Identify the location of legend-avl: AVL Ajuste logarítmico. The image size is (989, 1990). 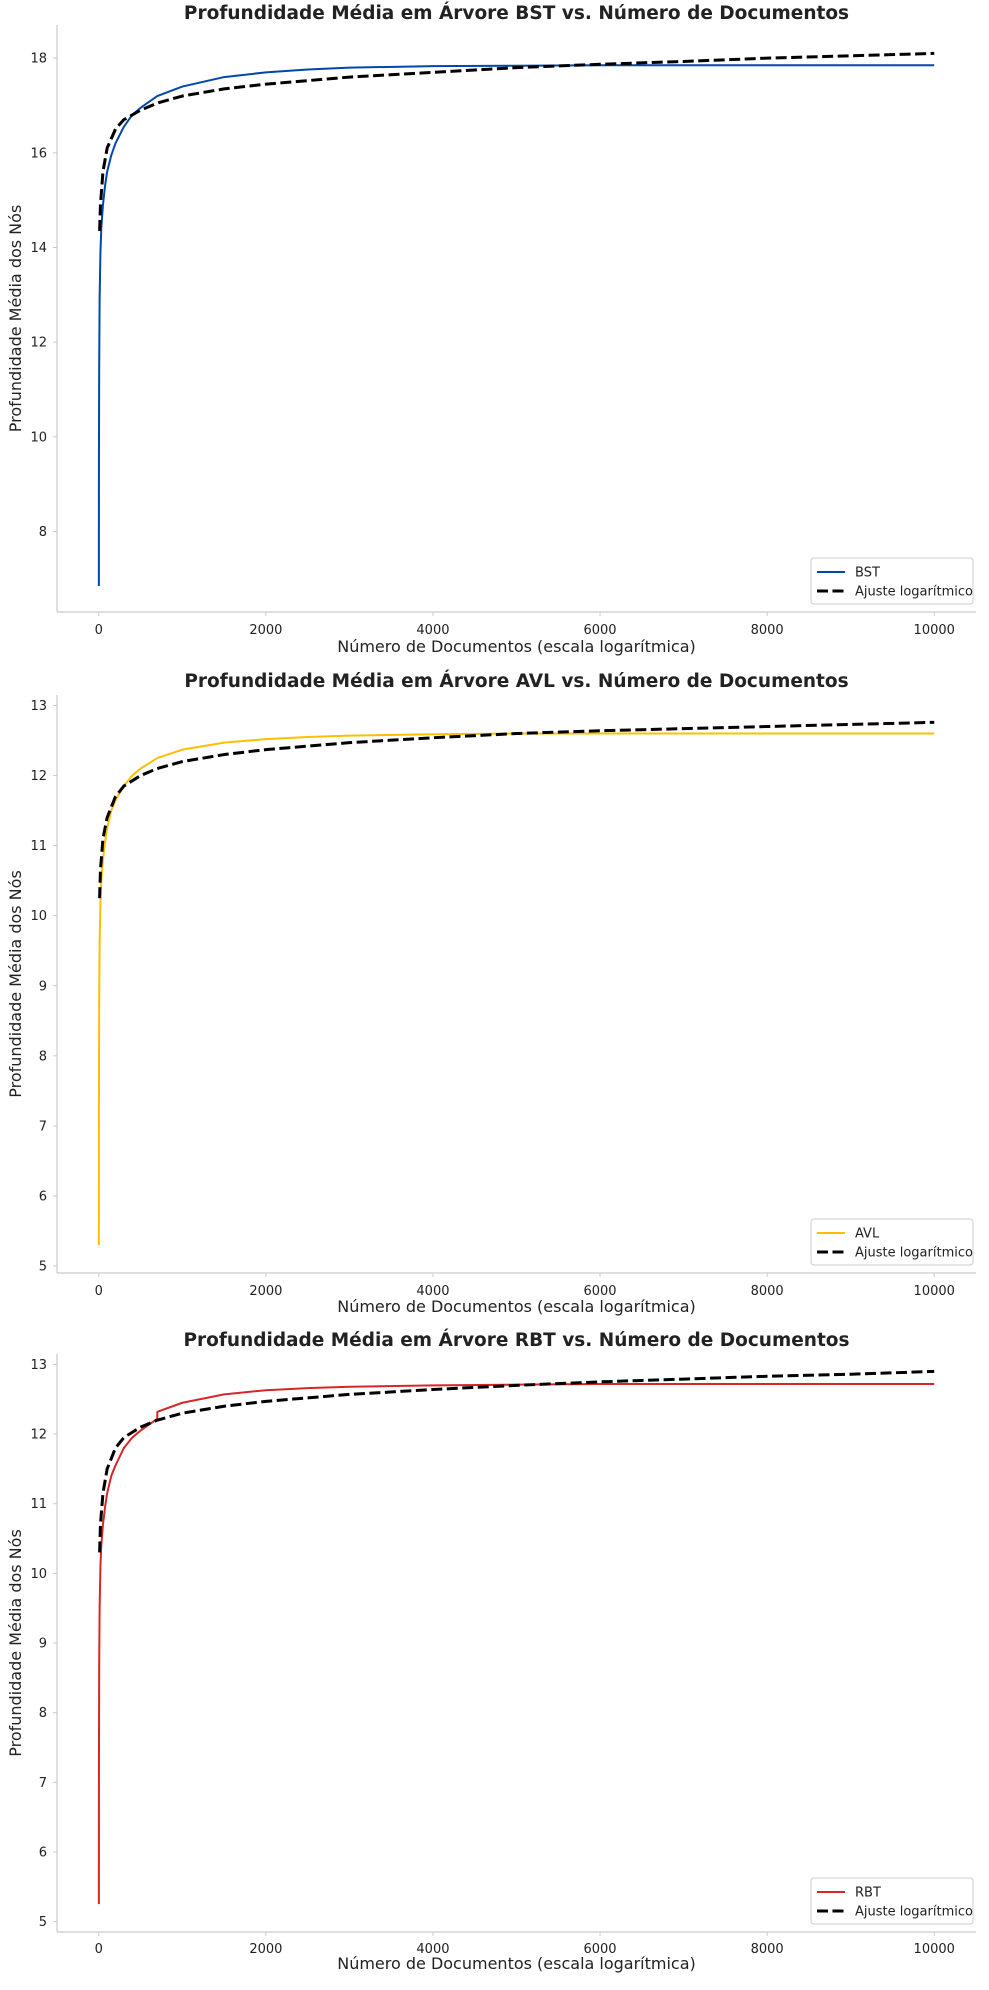
(892, 1242).